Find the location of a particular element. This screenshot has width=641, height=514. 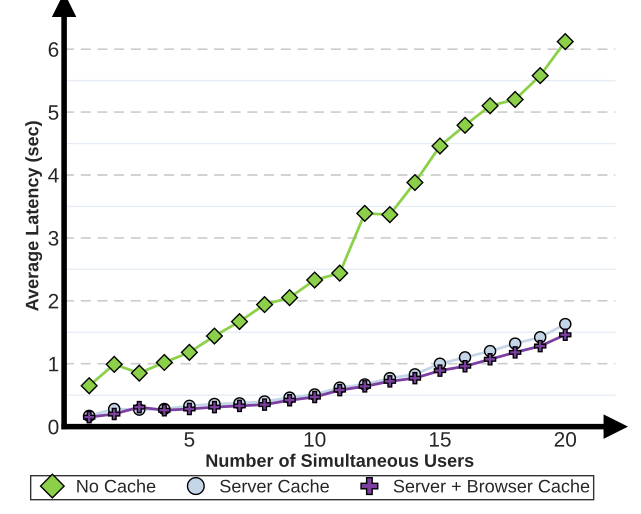

y-tick-label: 0 is located at coordinates (53, 427).